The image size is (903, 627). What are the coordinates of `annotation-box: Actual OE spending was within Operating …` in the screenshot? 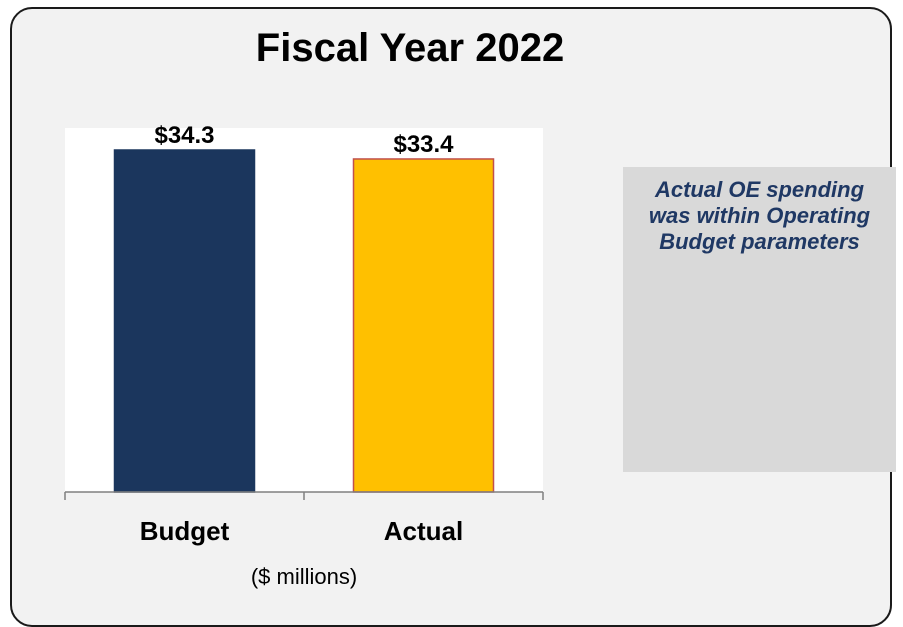 It's located at (759, 319).